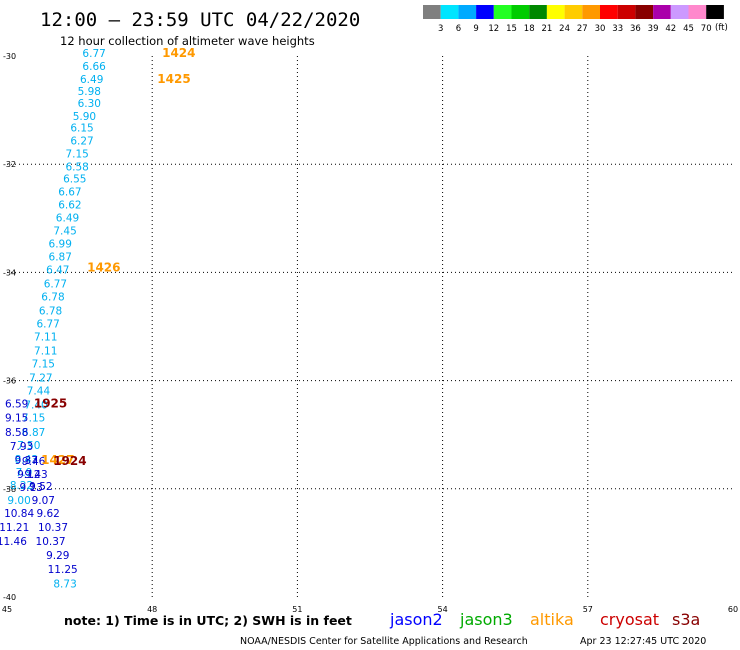  I want to click on swh-altika-14: 7.45, so click(64, 232).